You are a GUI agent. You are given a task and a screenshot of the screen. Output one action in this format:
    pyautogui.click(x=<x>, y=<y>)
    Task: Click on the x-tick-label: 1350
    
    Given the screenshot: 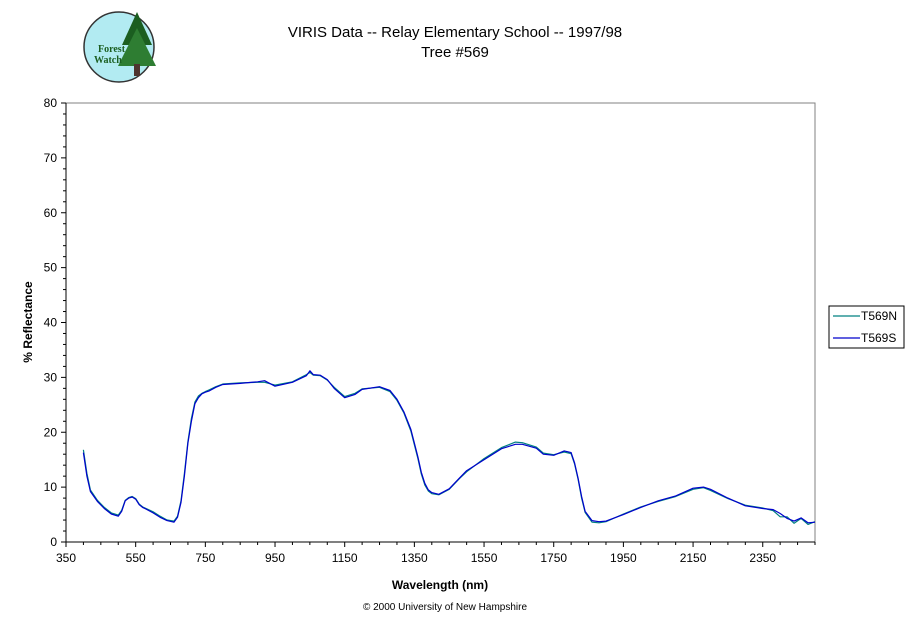 What is the action you would take?
    pyautogui.click(x=414, y=558)
    